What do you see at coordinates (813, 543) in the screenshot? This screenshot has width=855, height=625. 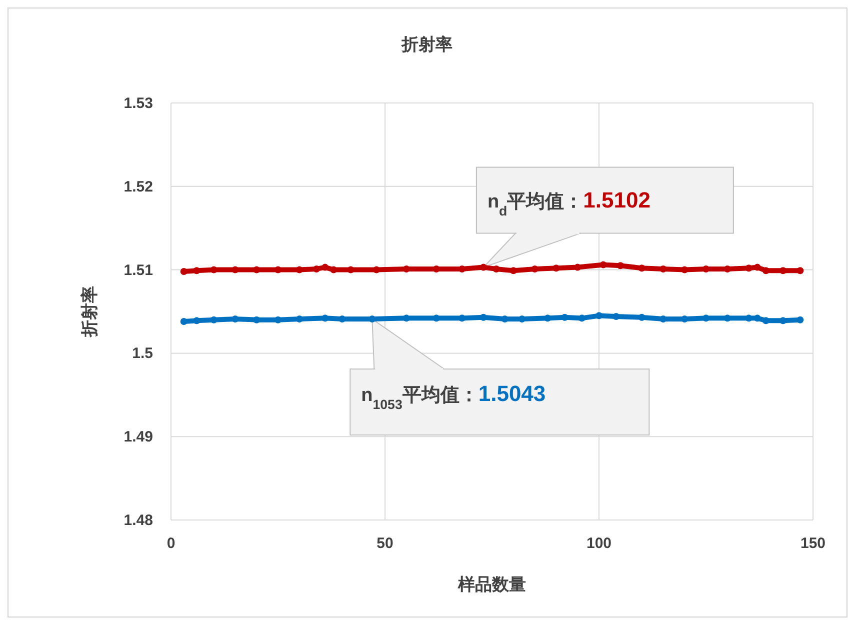 I see `x-tick-label: 150` at bounding box center [813, 543].